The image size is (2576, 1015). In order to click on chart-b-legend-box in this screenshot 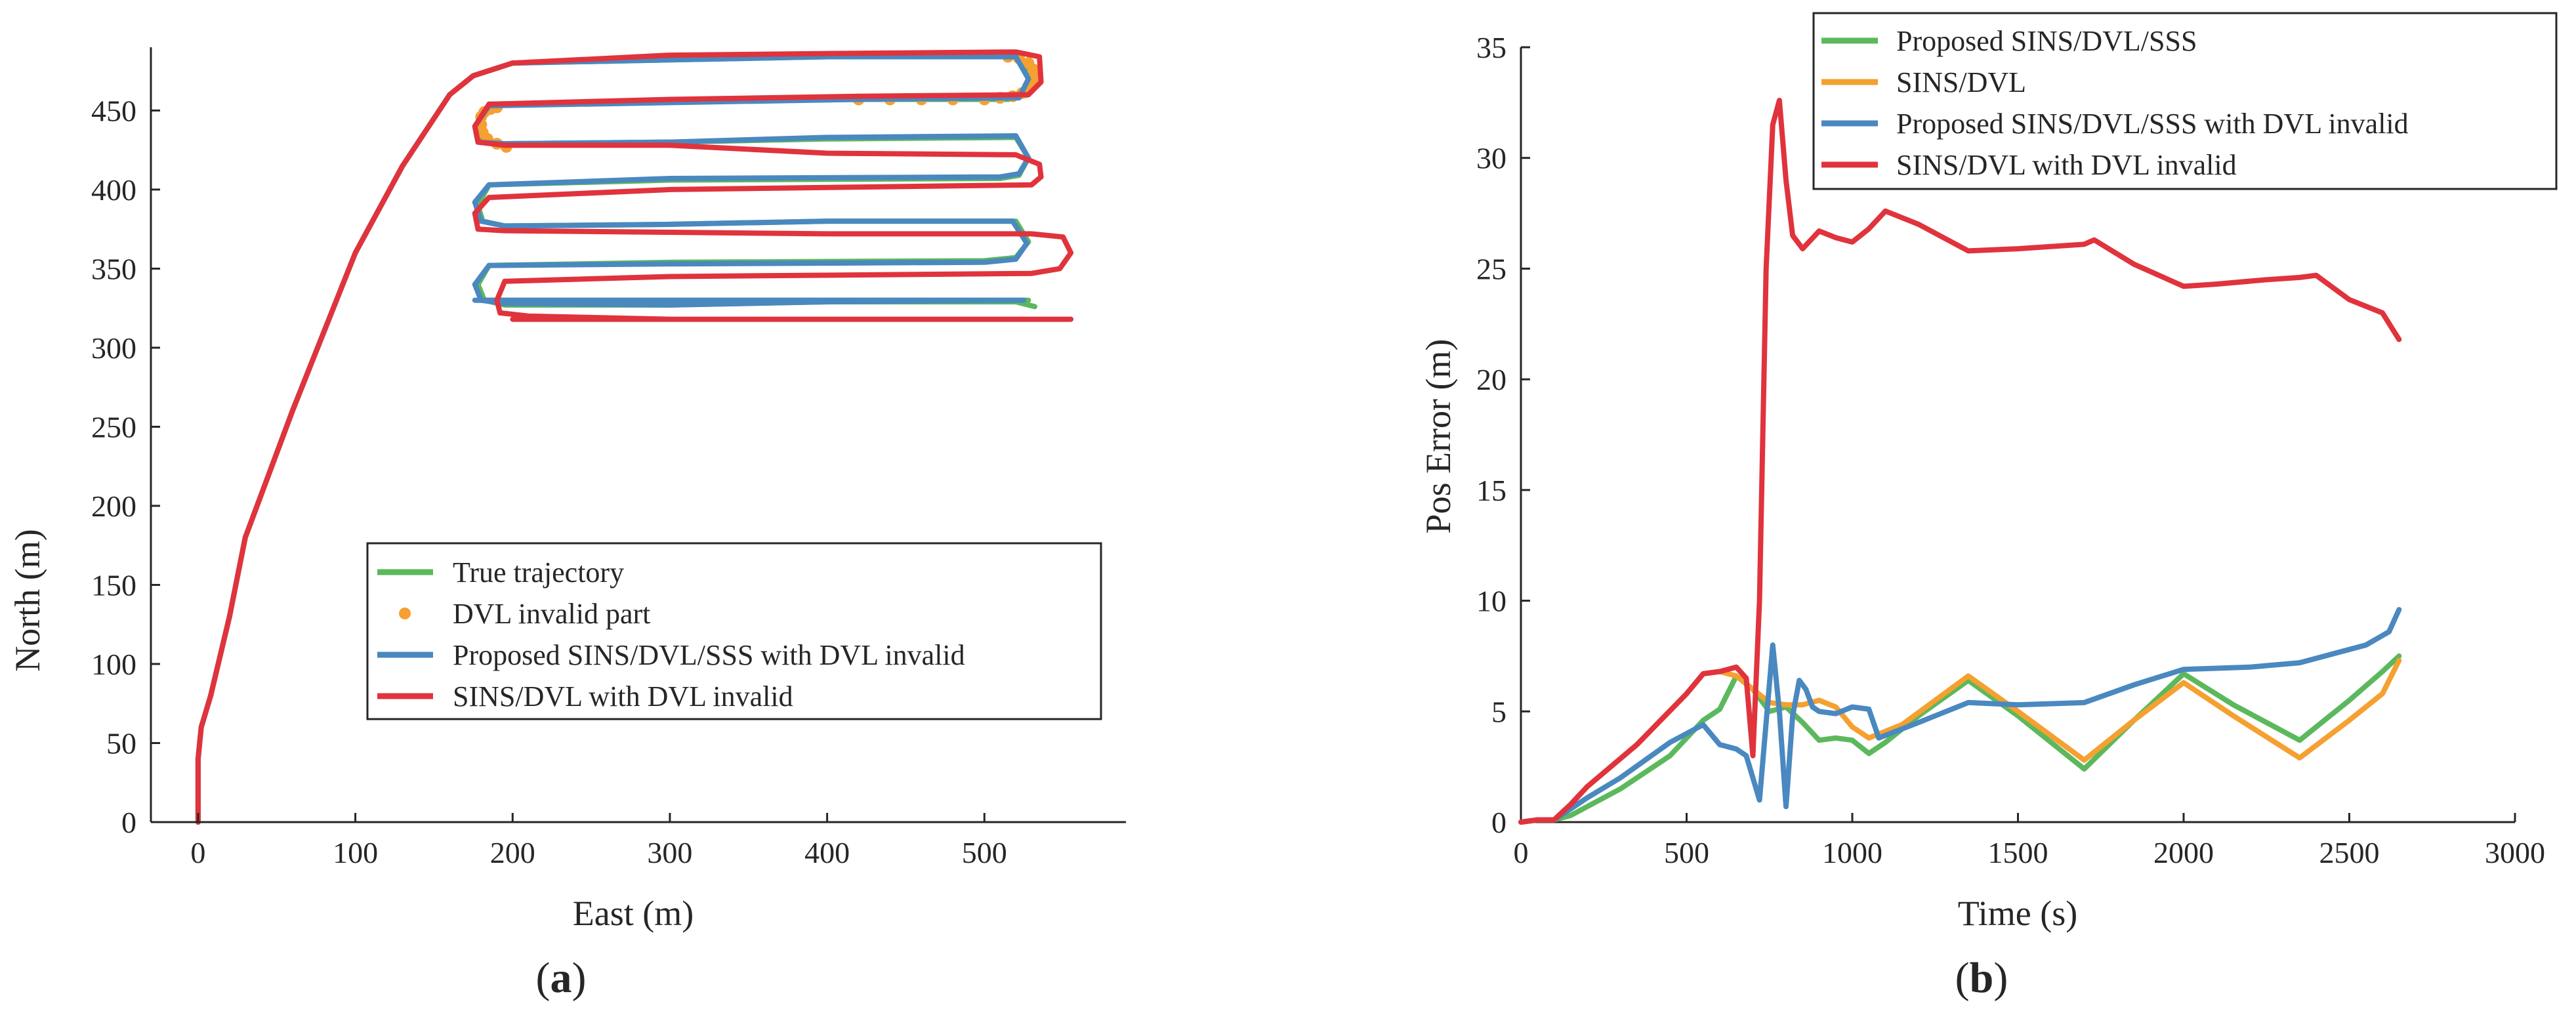, I will do `click(2185, 101)`.